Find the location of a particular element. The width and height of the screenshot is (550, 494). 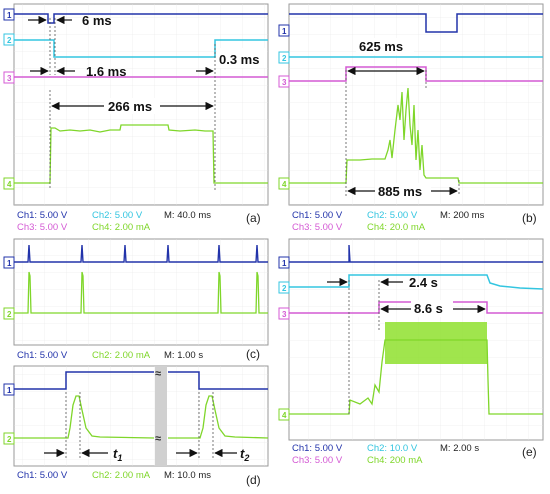

panel-c-scale-info: Ch1: 5.00 V Ch2: 2.00 mA M: 1.00 s is located at coordinates (110, 355).